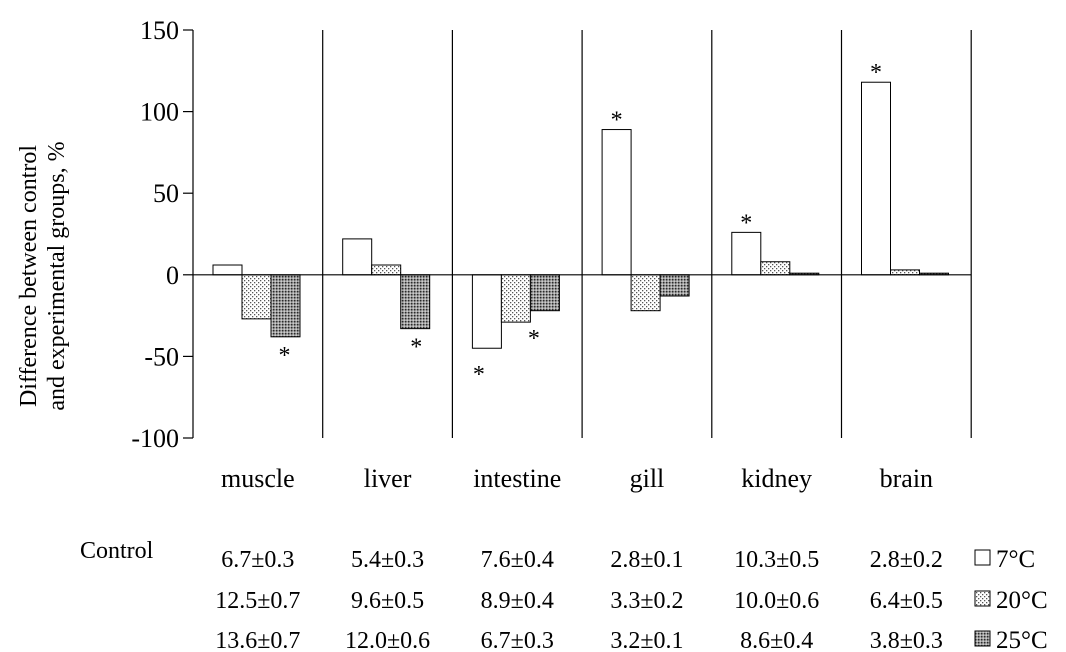 The height and width of the screenshot is (652, 1066). What do you see at coordinates (387, 560) in the screenshot?
I see `table-cell: 5.4±0.3` at bounding box center [387, 560].